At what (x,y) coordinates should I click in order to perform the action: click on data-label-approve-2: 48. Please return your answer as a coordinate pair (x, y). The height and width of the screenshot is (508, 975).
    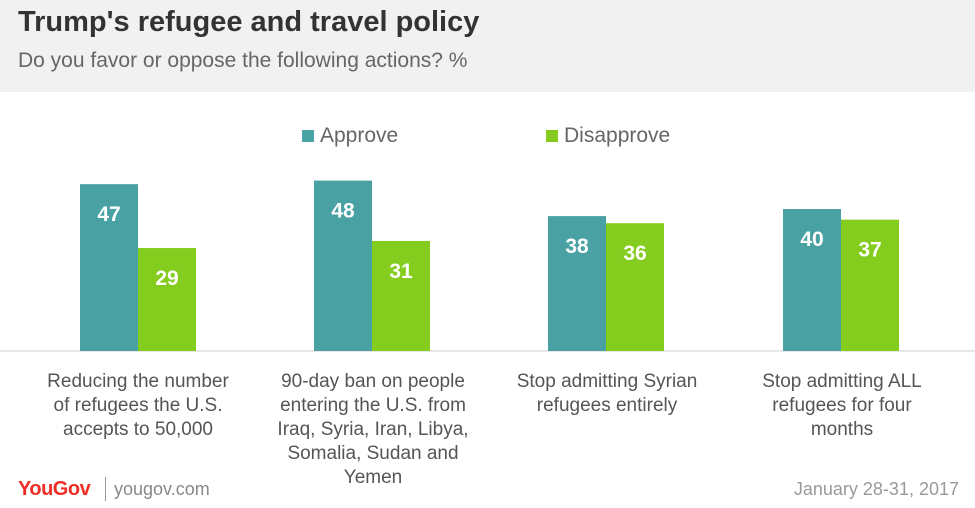
    Looking at the image, I should click on (343, 211).